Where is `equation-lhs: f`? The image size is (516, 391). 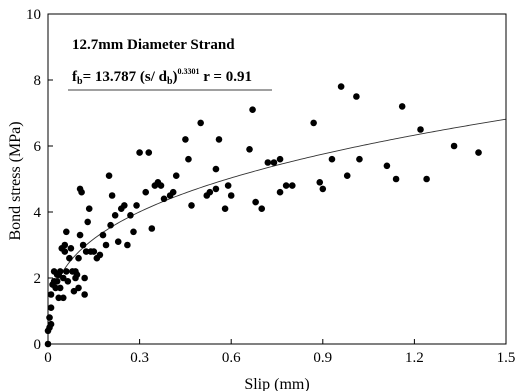
equation-lhs: f is located at coordinates (75, 77).